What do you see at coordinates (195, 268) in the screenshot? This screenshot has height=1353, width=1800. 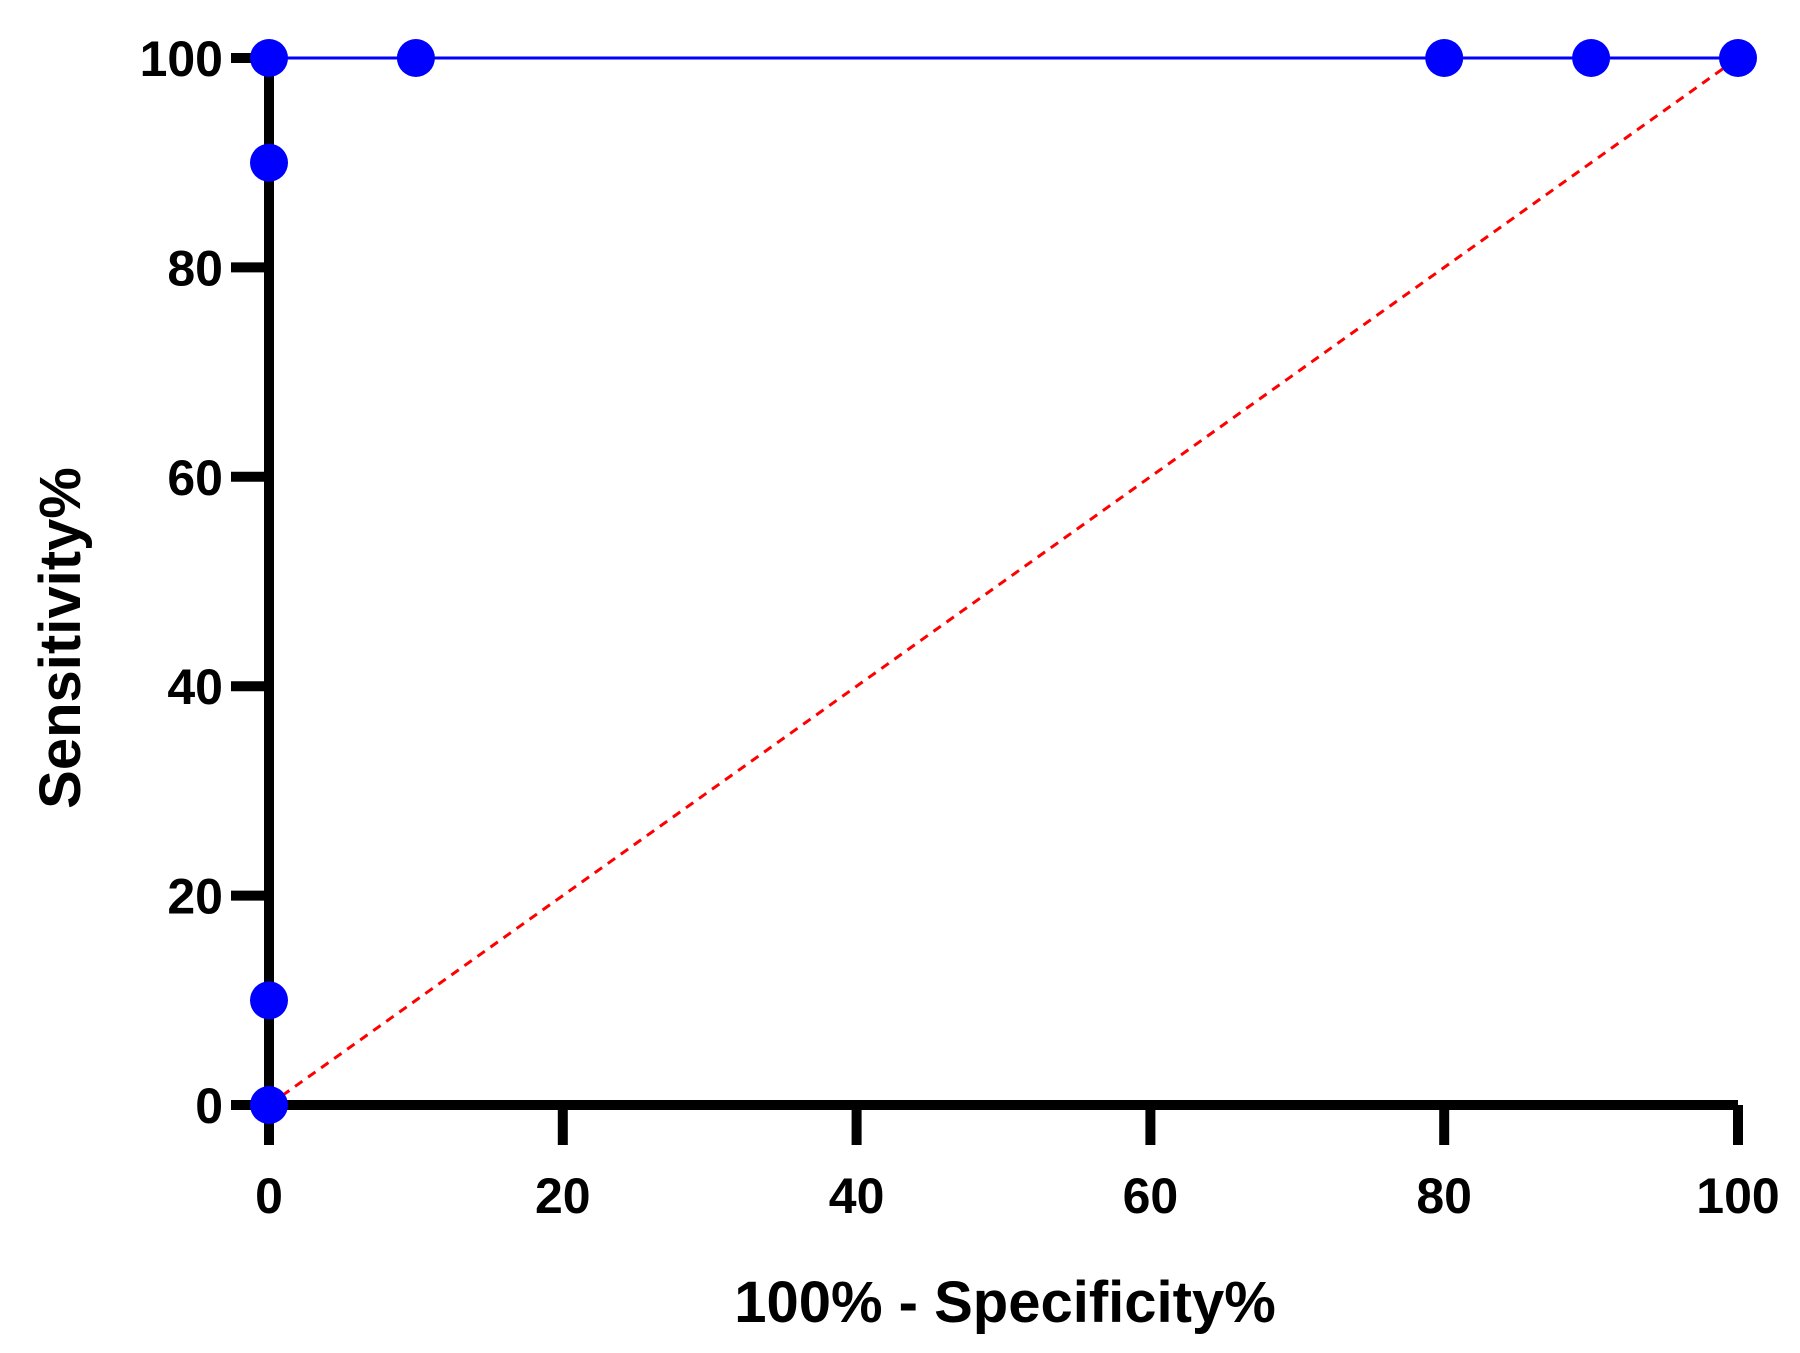 I see `y-tick-label-80: 80` at bounding box center [195, 268].